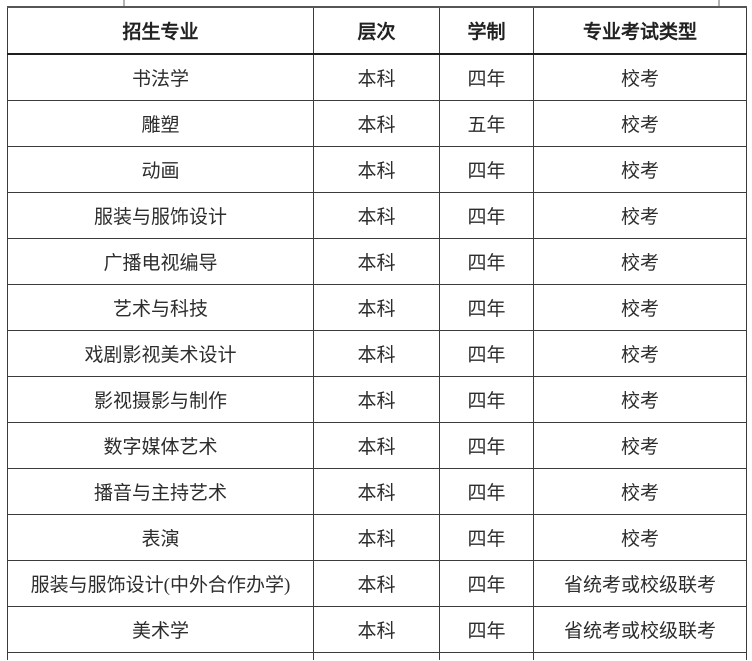  Describe the element at coordinates (160, 307) in the screenshot. I see `table-cell-major: 艺术与科技` at that location.